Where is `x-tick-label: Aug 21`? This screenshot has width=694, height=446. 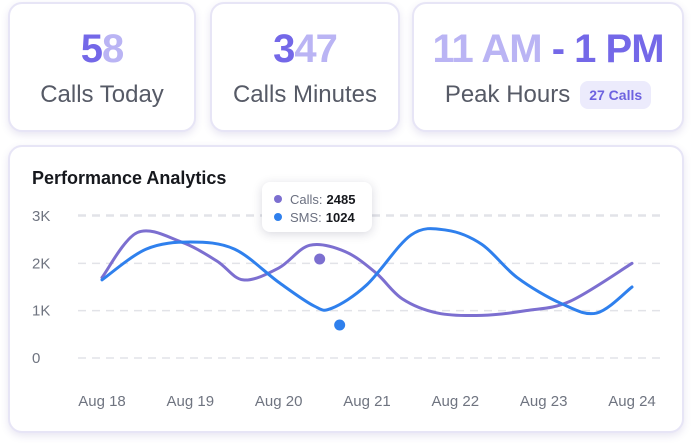
x-tick-label: Aug 21 is located at coordinates (367, 401).